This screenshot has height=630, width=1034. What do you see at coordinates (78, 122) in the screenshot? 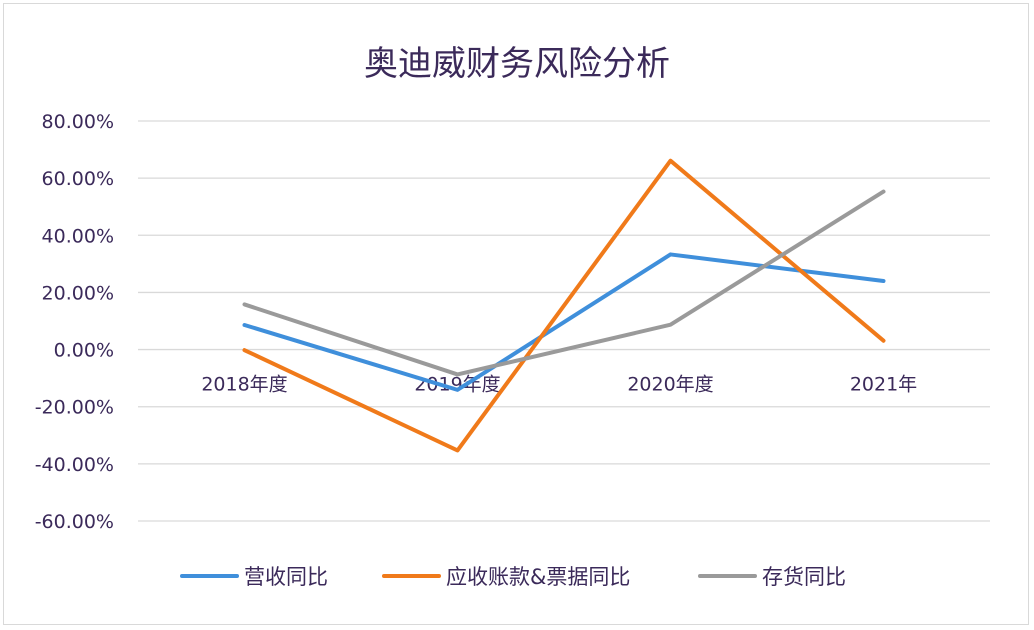
I see `y-tick-label: 80.00%` at bounding box center [78, 122].